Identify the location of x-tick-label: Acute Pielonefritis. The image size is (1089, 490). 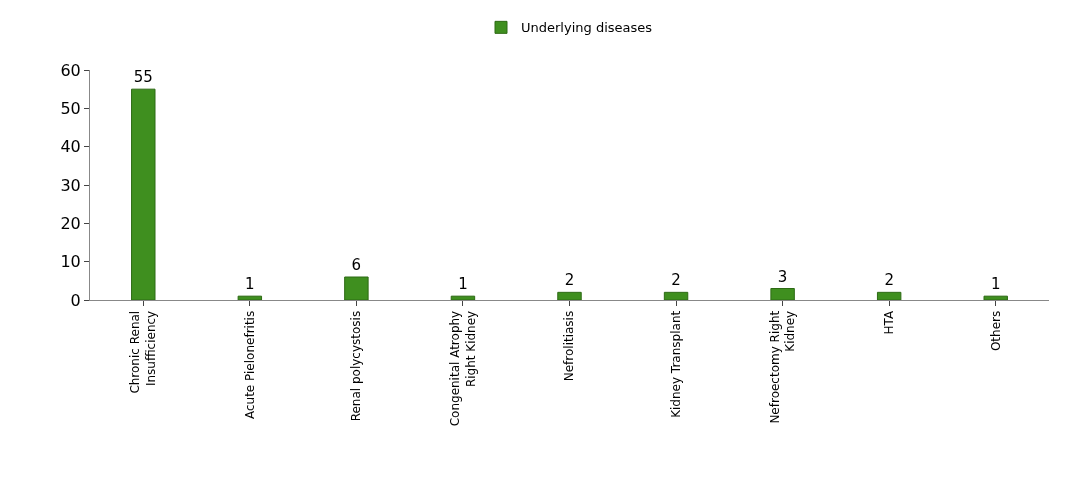
(249, 365).